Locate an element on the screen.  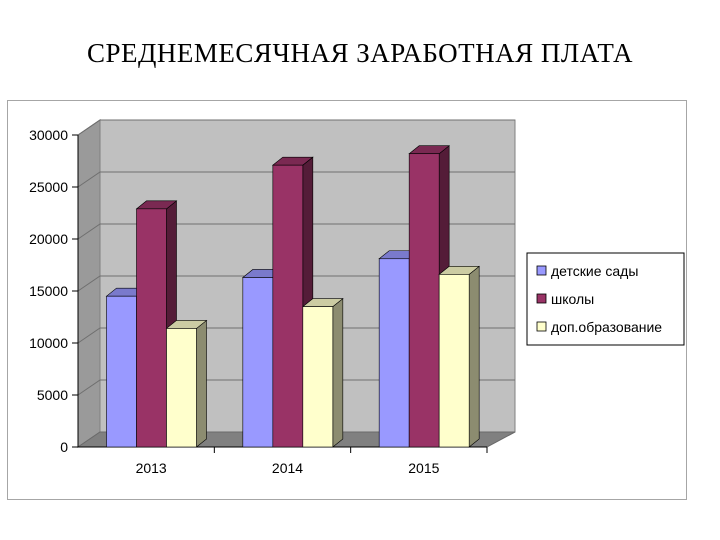
legend: детские сады школы доп.образование is located at coordinates (605, 299).